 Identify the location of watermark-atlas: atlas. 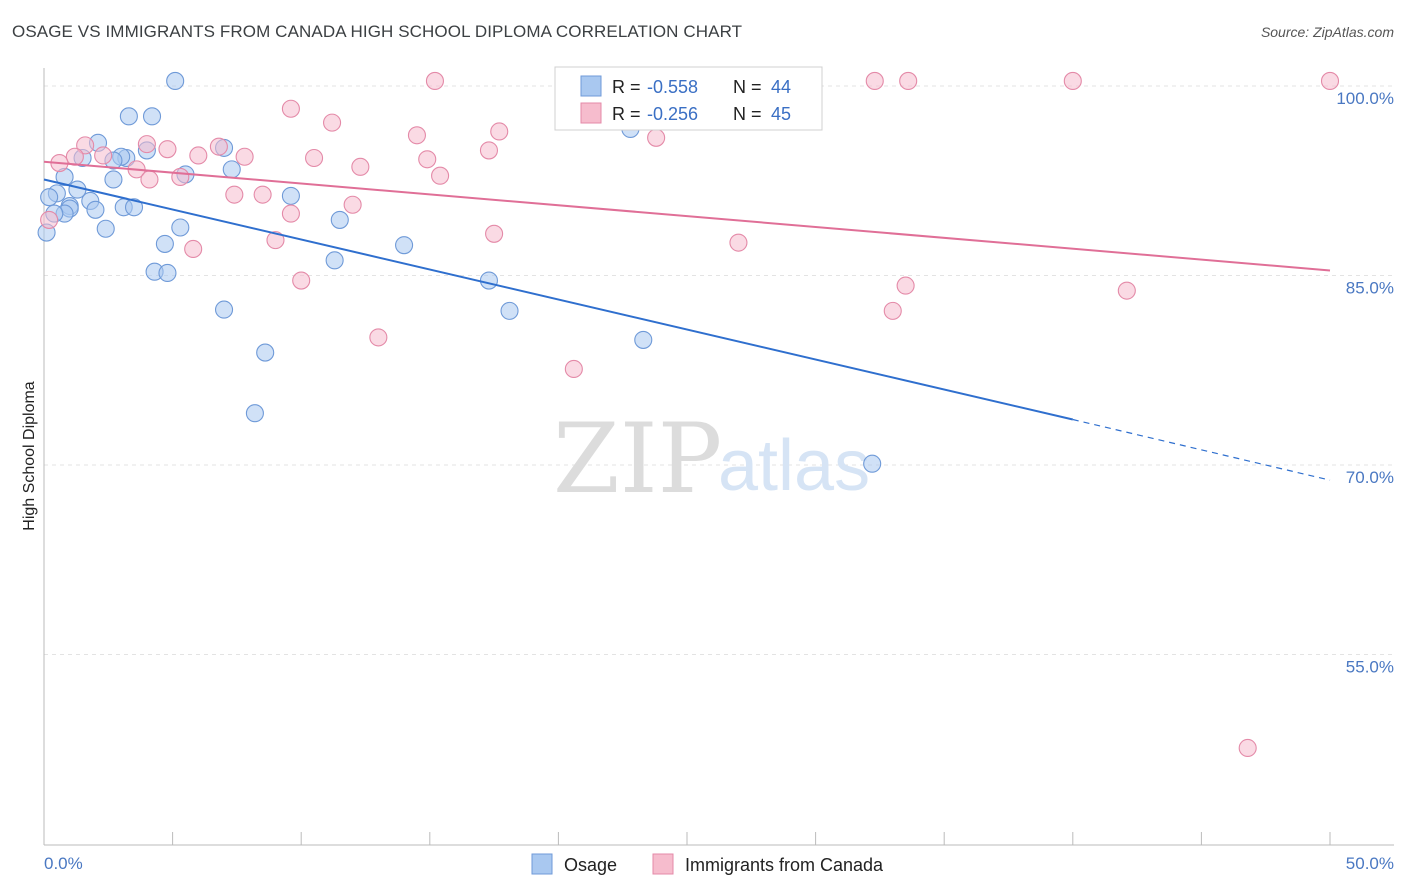
(794, 466).